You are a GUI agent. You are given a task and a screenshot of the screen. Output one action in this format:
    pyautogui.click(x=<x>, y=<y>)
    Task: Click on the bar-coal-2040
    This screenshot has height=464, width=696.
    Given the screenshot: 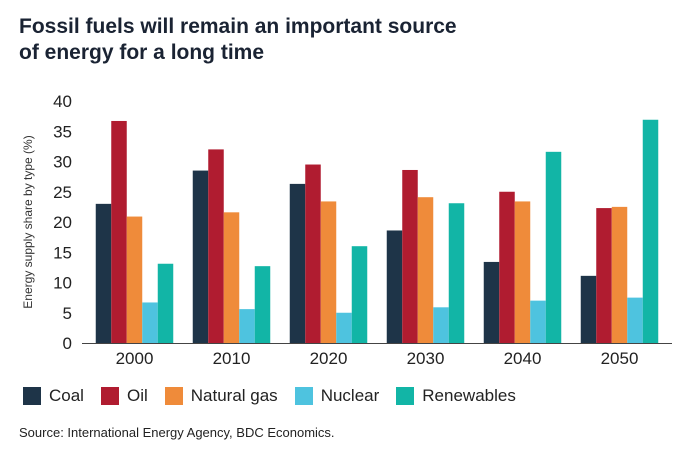 What is the action you would take?
    pyautogui.click(x=491, y=302)
    